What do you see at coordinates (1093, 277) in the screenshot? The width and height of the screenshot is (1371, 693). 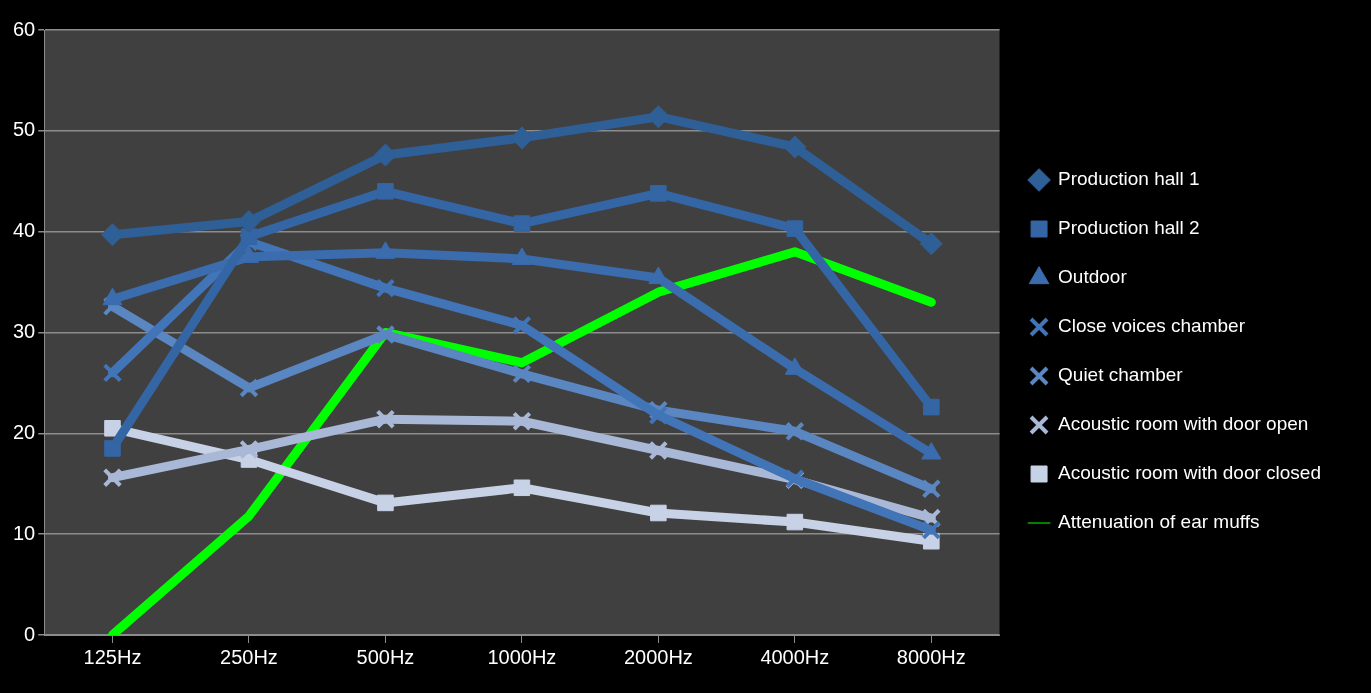 I see `legend-label: Outdoor` at bounding box center [1093, 277].